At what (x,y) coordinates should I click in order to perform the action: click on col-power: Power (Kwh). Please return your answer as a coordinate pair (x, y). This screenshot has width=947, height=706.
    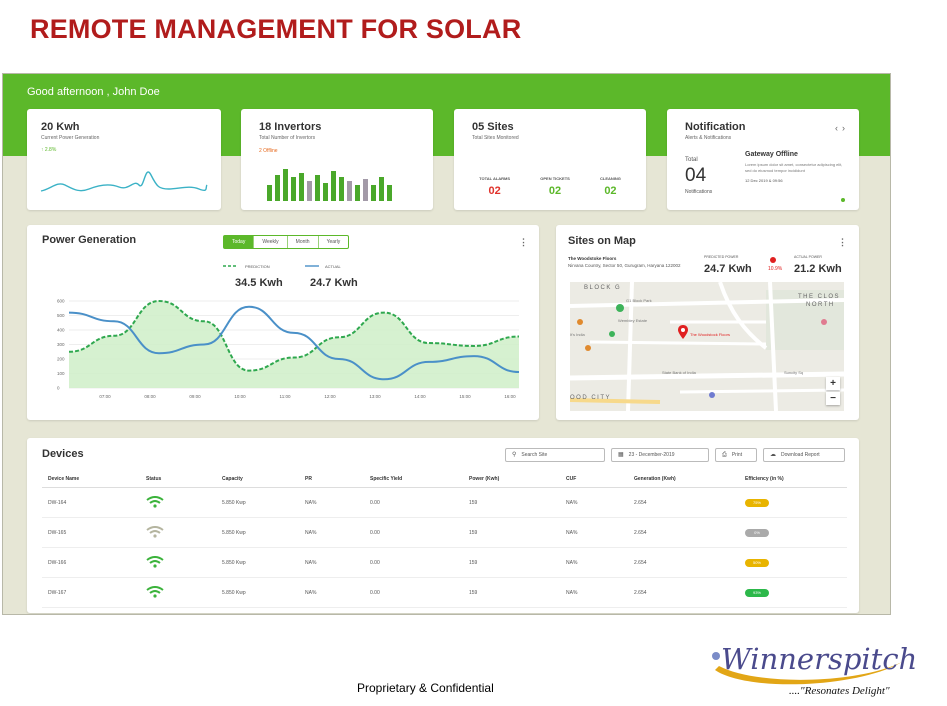
    Looking at the image, I should click on (511, 480).